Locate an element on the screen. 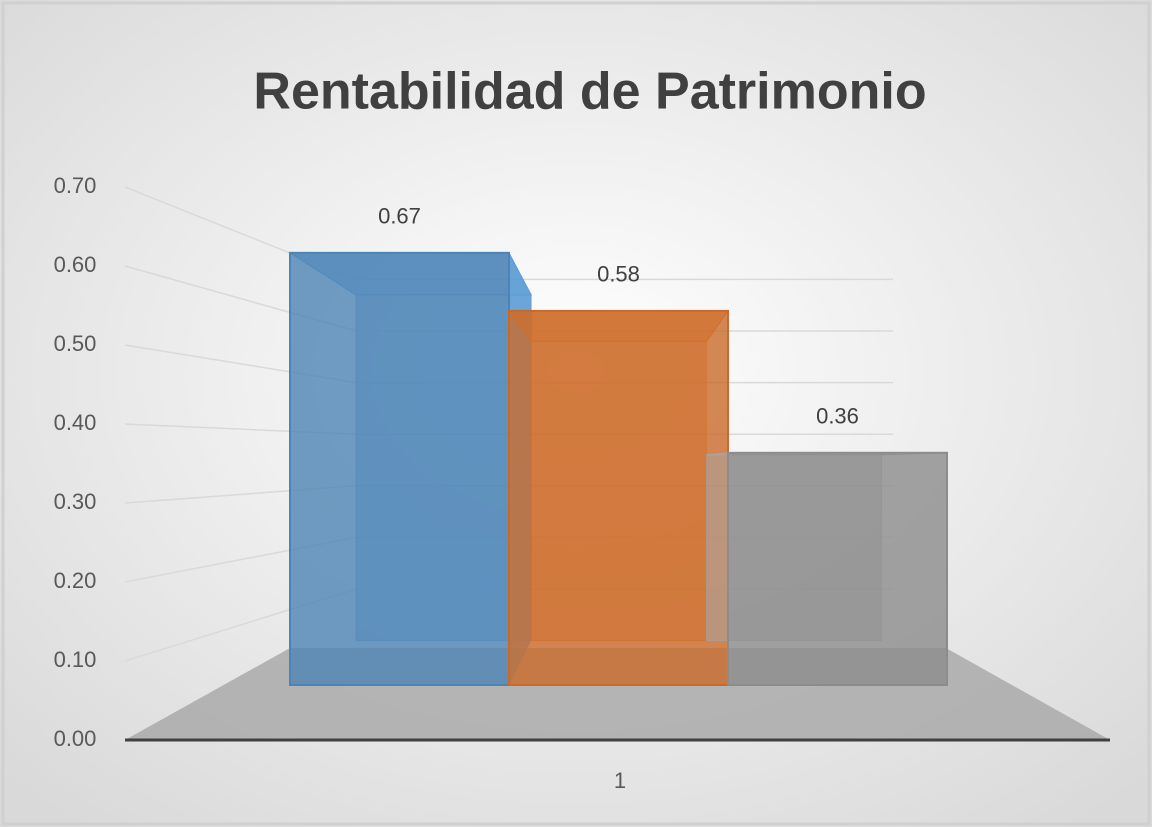 This screenshot has width=1152, height=827. y-tick-label: 0.20 is located at coordinates (75, 580).